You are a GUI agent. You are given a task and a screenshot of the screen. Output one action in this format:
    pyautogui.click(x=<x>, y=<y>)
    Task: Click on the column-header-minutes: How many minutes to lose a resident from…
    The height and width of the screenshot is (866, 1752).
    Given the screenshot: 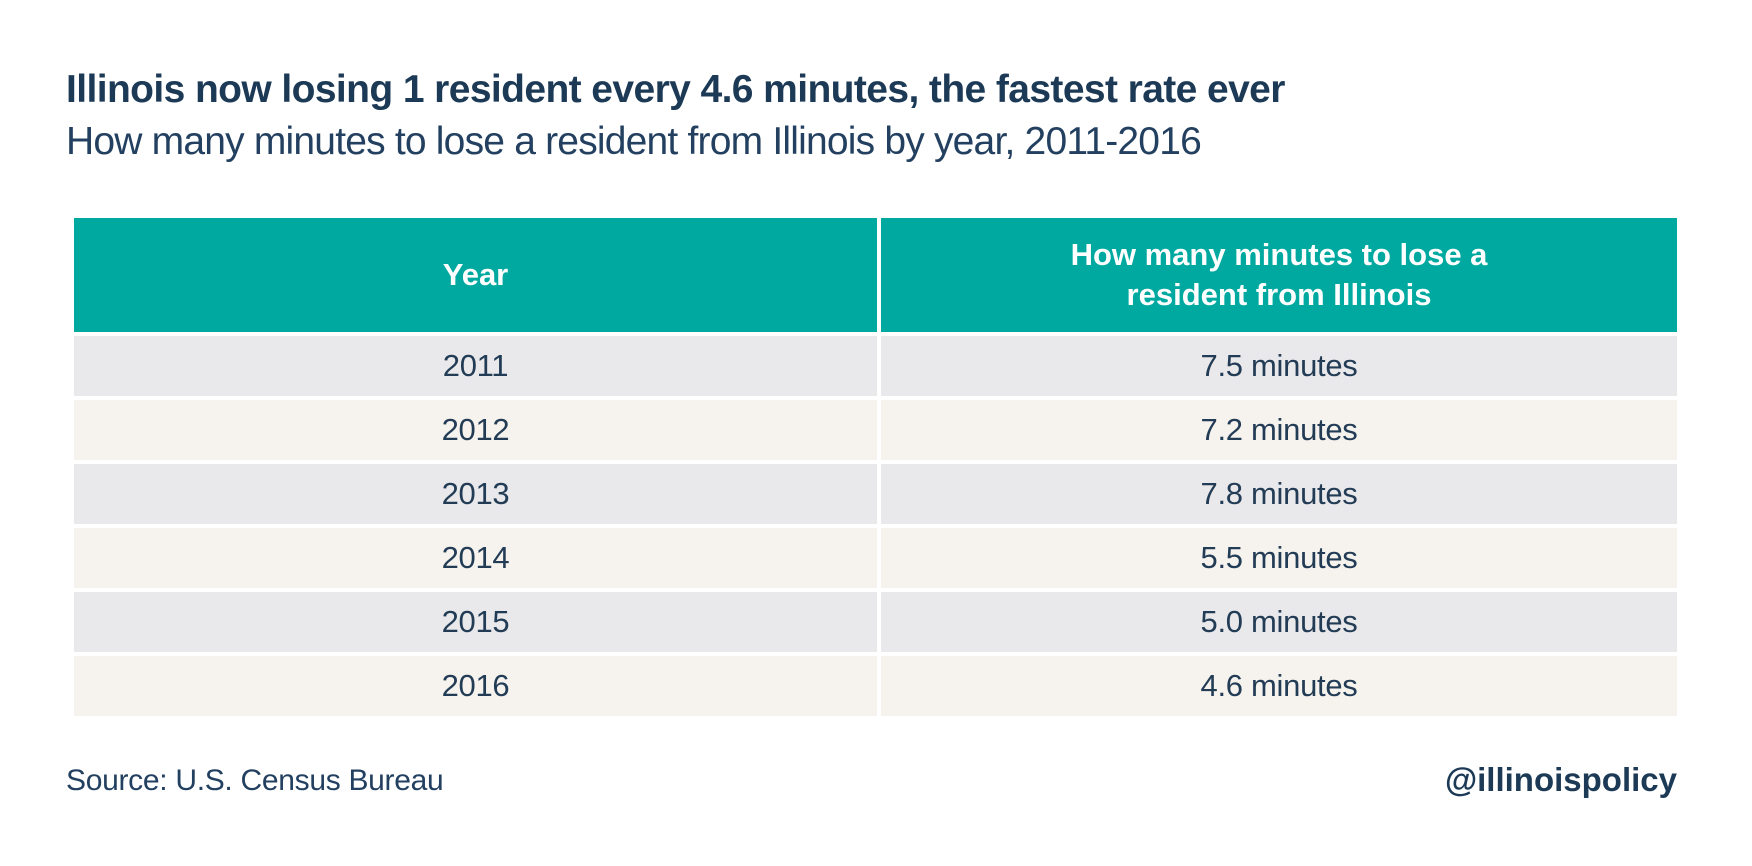 What is the action you would take?
    pyautogui.click(x=1279, y=275)
    